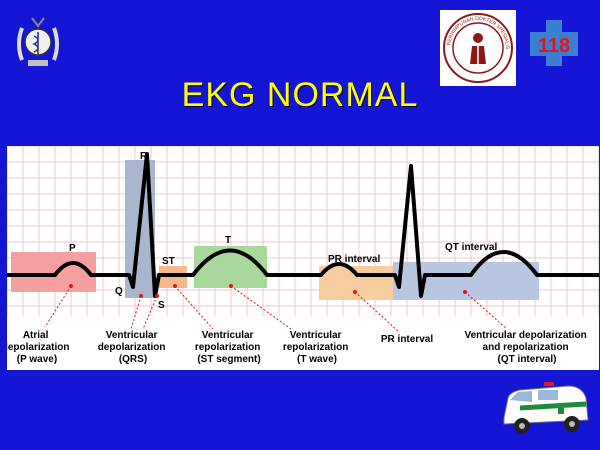  Describe the element at coordinates (471, 247) in the screenshot. I see `label-qt-interval: QT interval` at that location.